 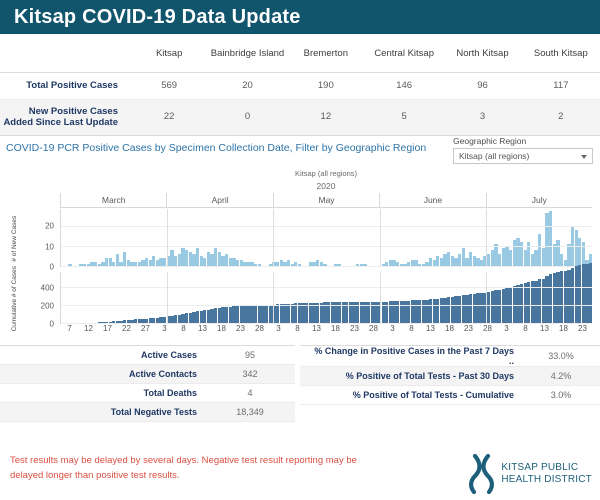 I want to click on stat-label: Active Cases, so click(x=102, y=355).